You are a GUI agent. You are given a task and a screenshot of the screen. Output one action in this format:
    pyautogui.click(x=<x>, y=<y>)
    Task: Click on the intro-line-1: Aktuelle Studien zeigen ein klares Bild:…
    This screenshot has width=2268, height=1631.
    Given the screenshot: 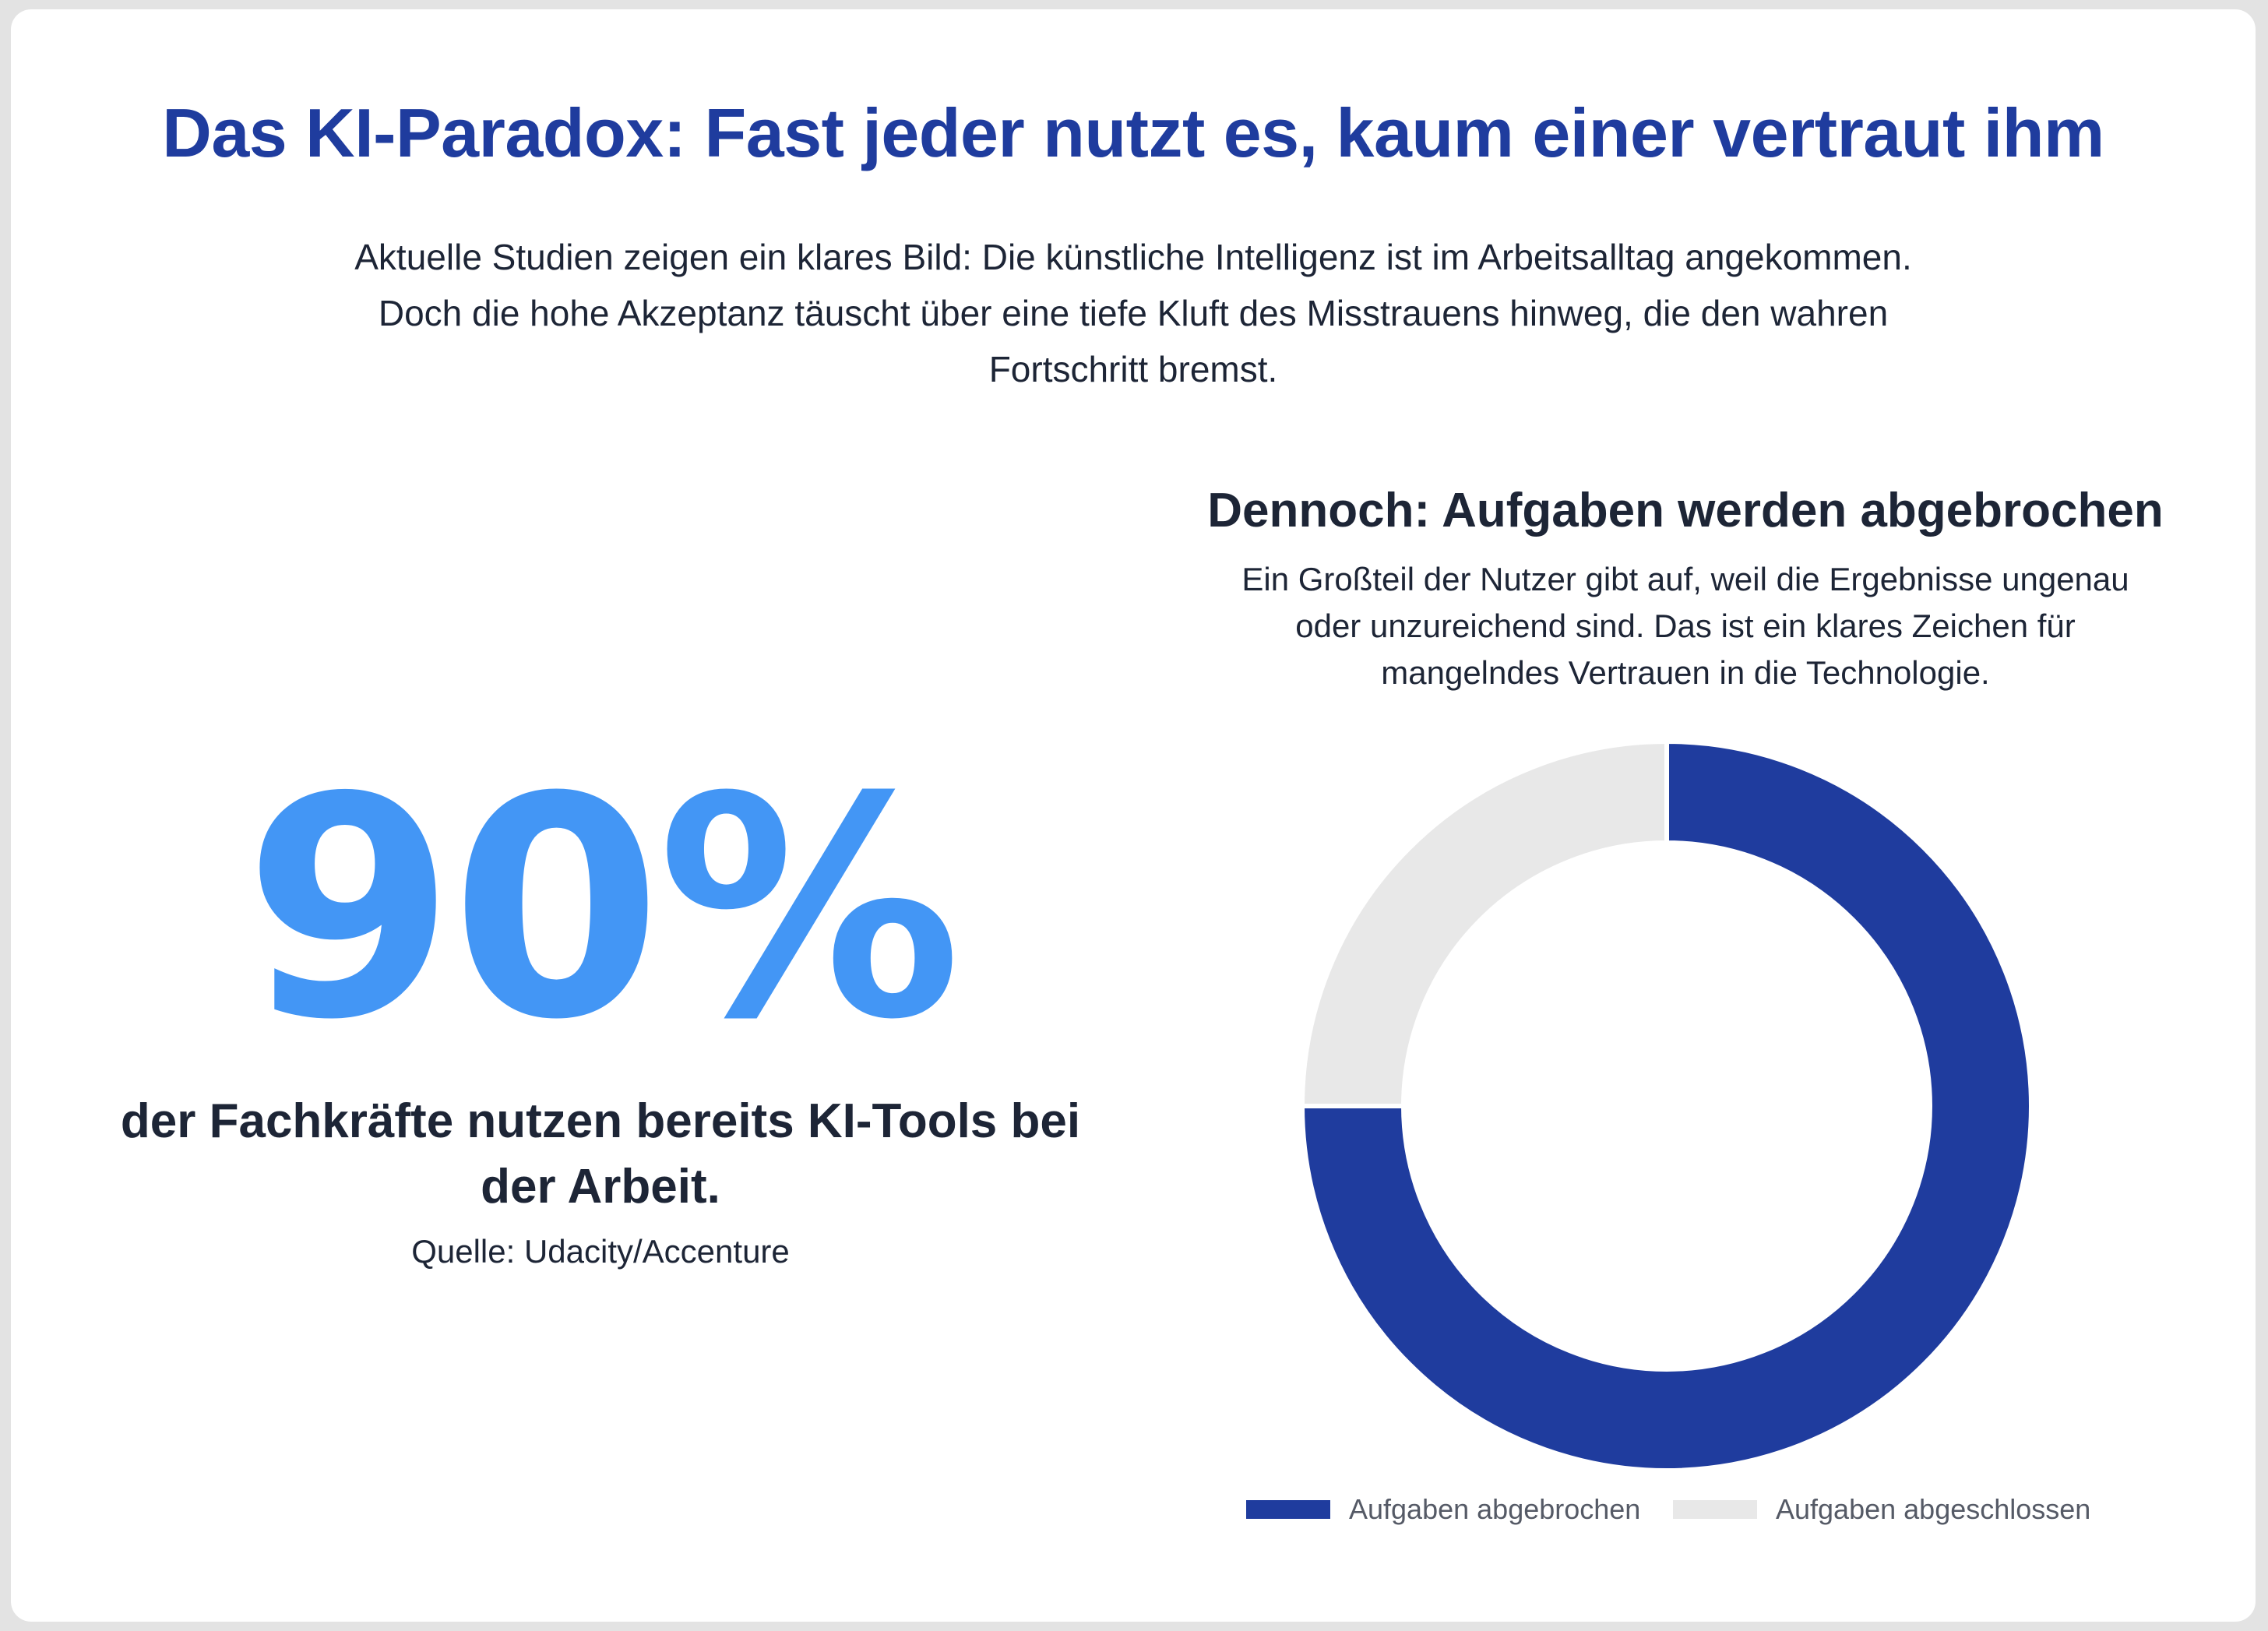 What is the action you would take?
    pyautogui.click(x=1133, y=257)
    